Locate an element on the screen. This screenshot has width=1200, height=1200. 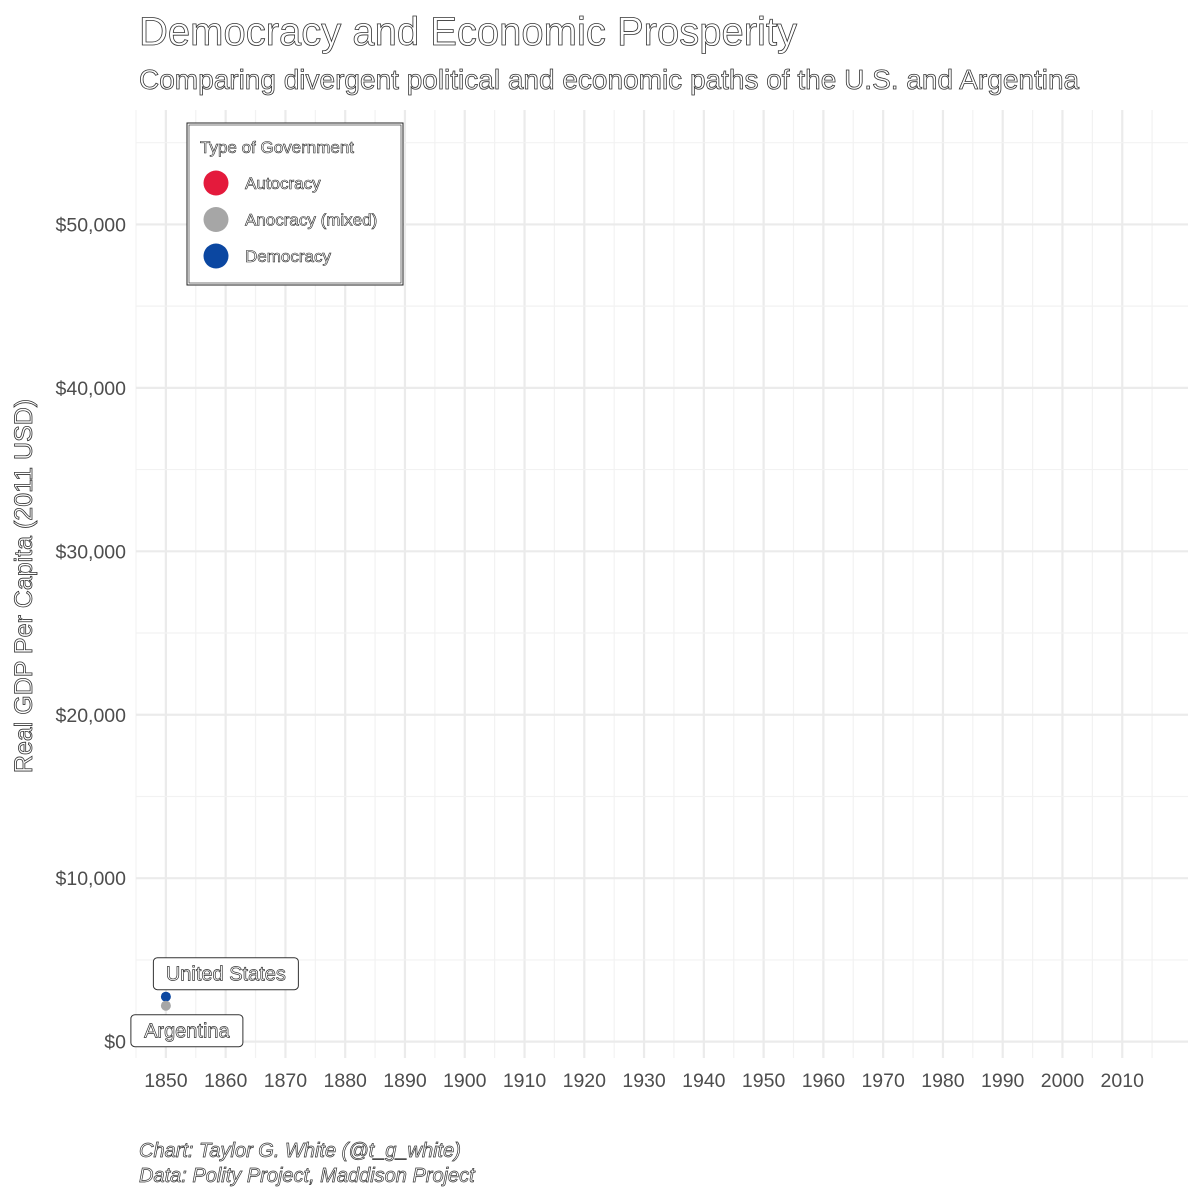
series-label-text: United States is located at coordinates (226, 975).